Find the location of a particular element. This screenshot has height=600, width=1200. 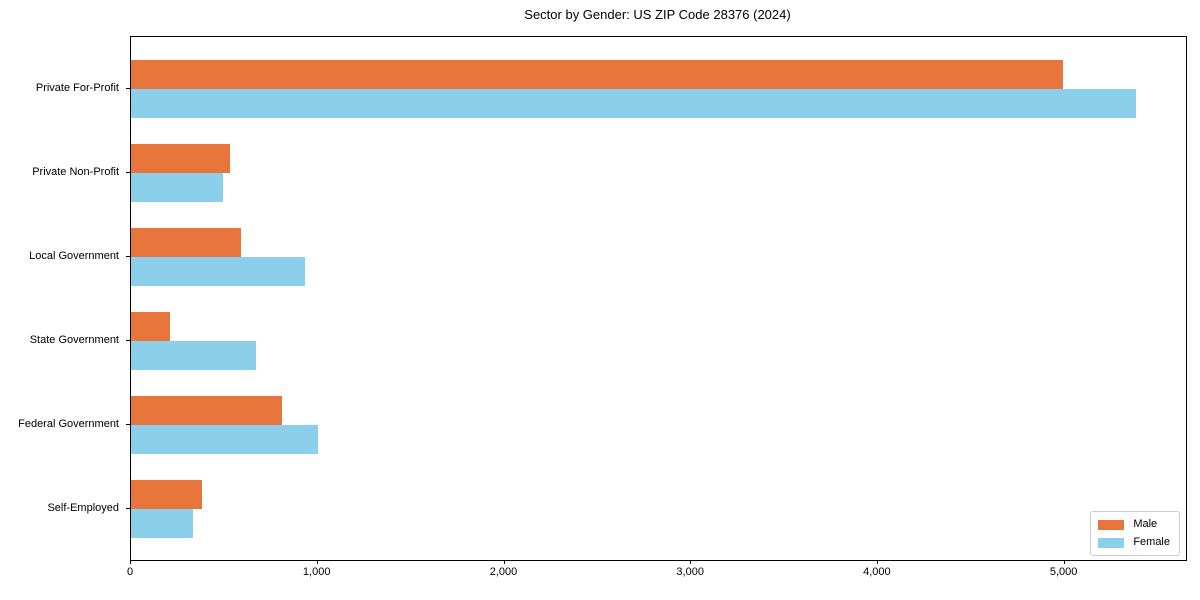

x-tick-label-3-000: 3,000 is located at coordinates (690, 572).